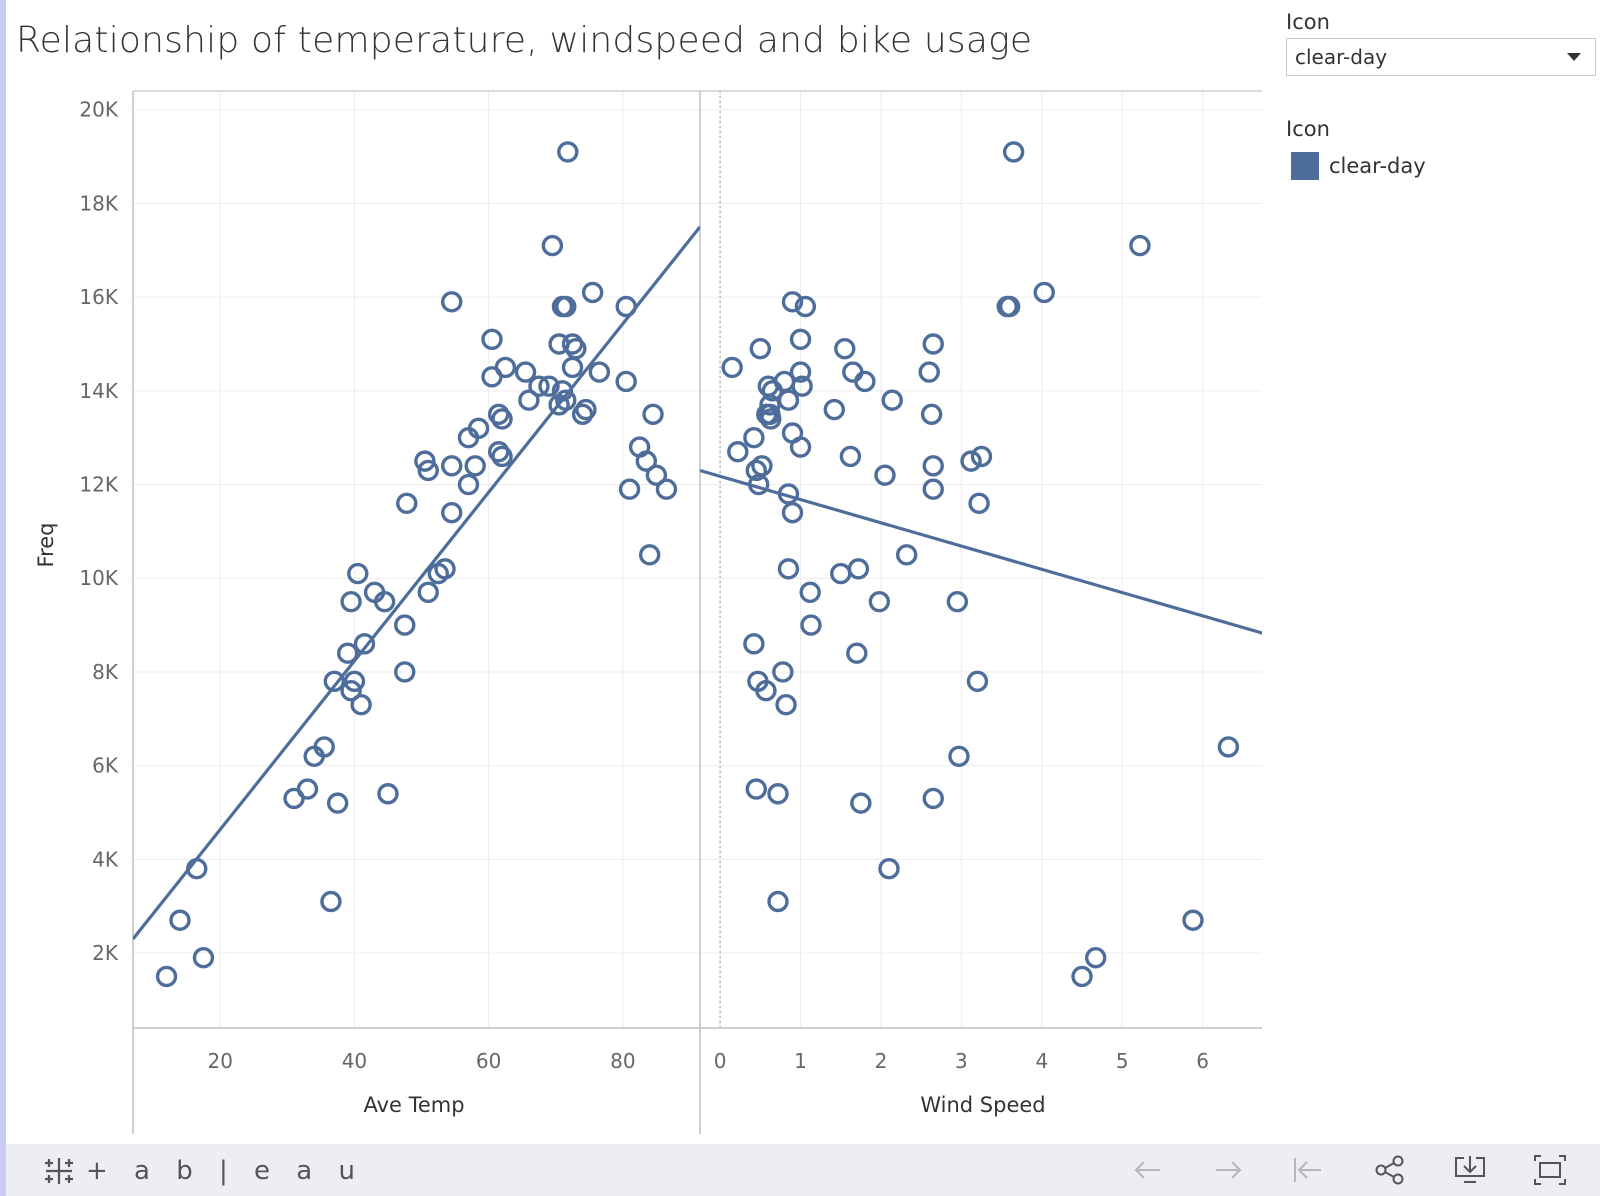  I want to click on tableau-logo: + a b | e a u, so click(203, 1171).